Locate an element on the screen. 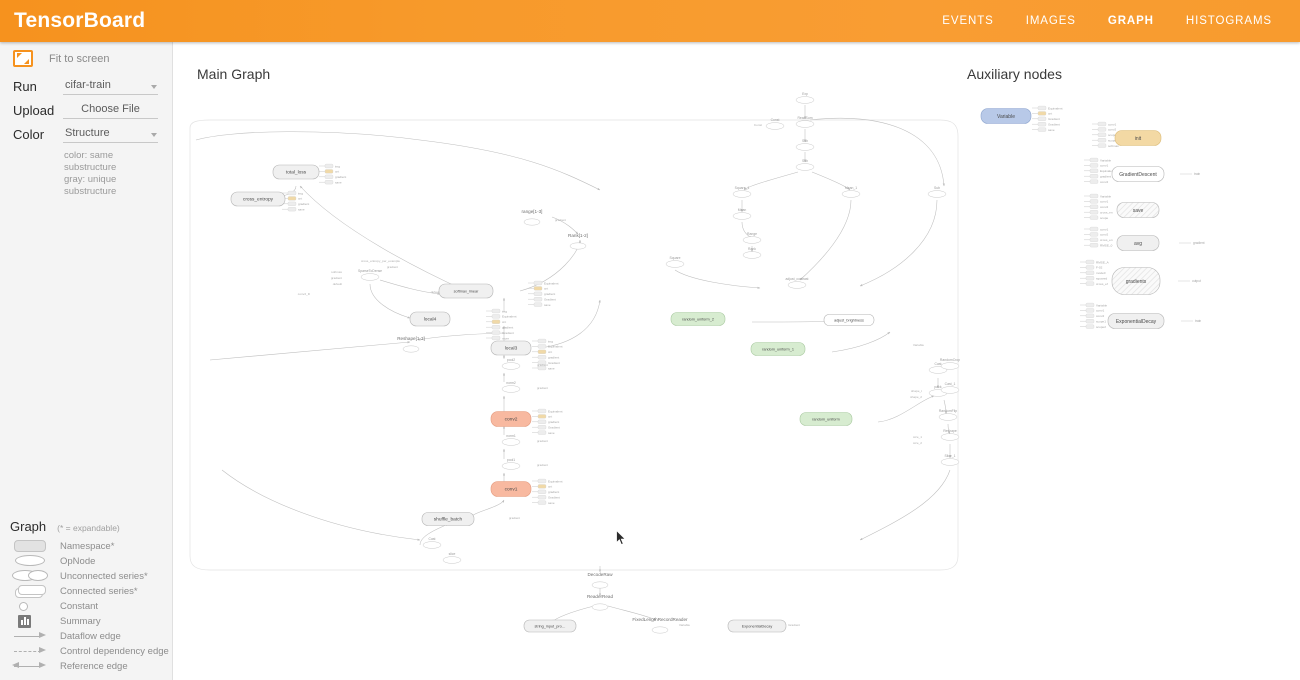  fit-to-screen-icon is located at coordinates (23, 58).